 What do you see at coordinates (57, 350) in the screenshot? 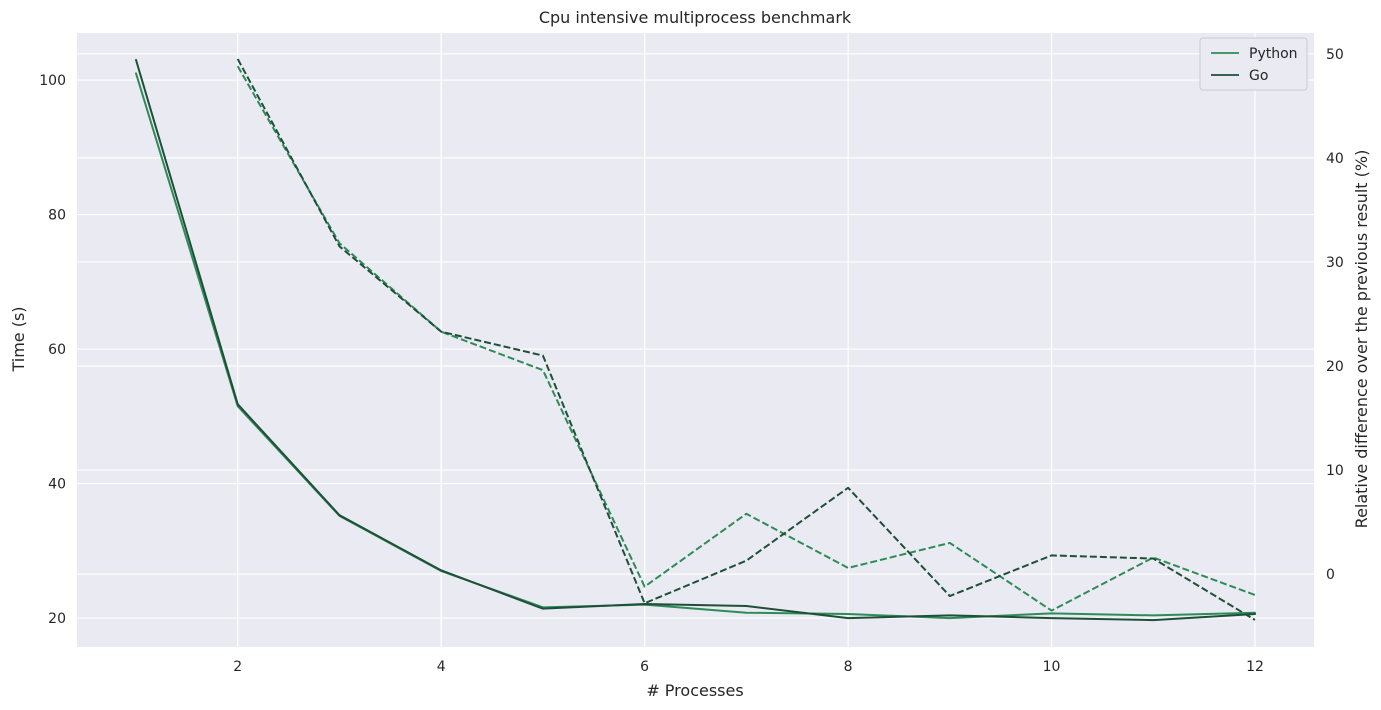
I see `y-tick-60: 60` at bounding box center [57, 350].